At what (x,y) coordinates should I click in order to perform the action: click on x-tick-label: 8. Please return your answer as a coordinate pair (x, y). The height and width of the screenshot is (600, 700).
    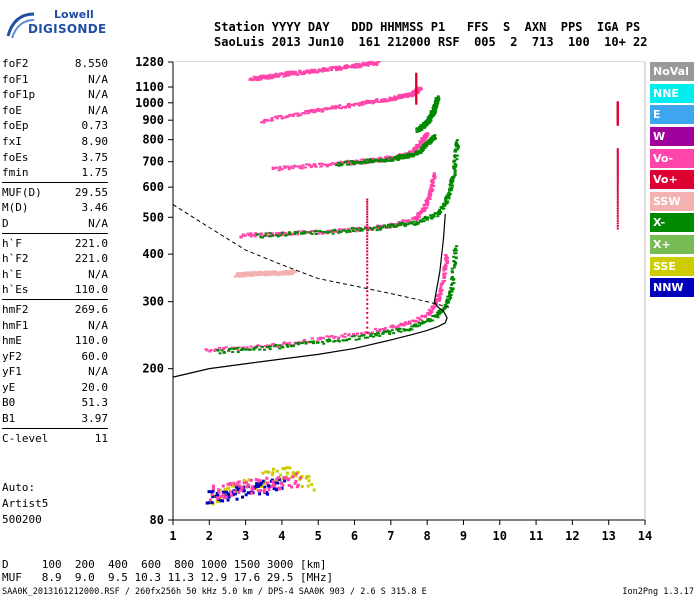
    Looking at the image, I should click on (427, 536).